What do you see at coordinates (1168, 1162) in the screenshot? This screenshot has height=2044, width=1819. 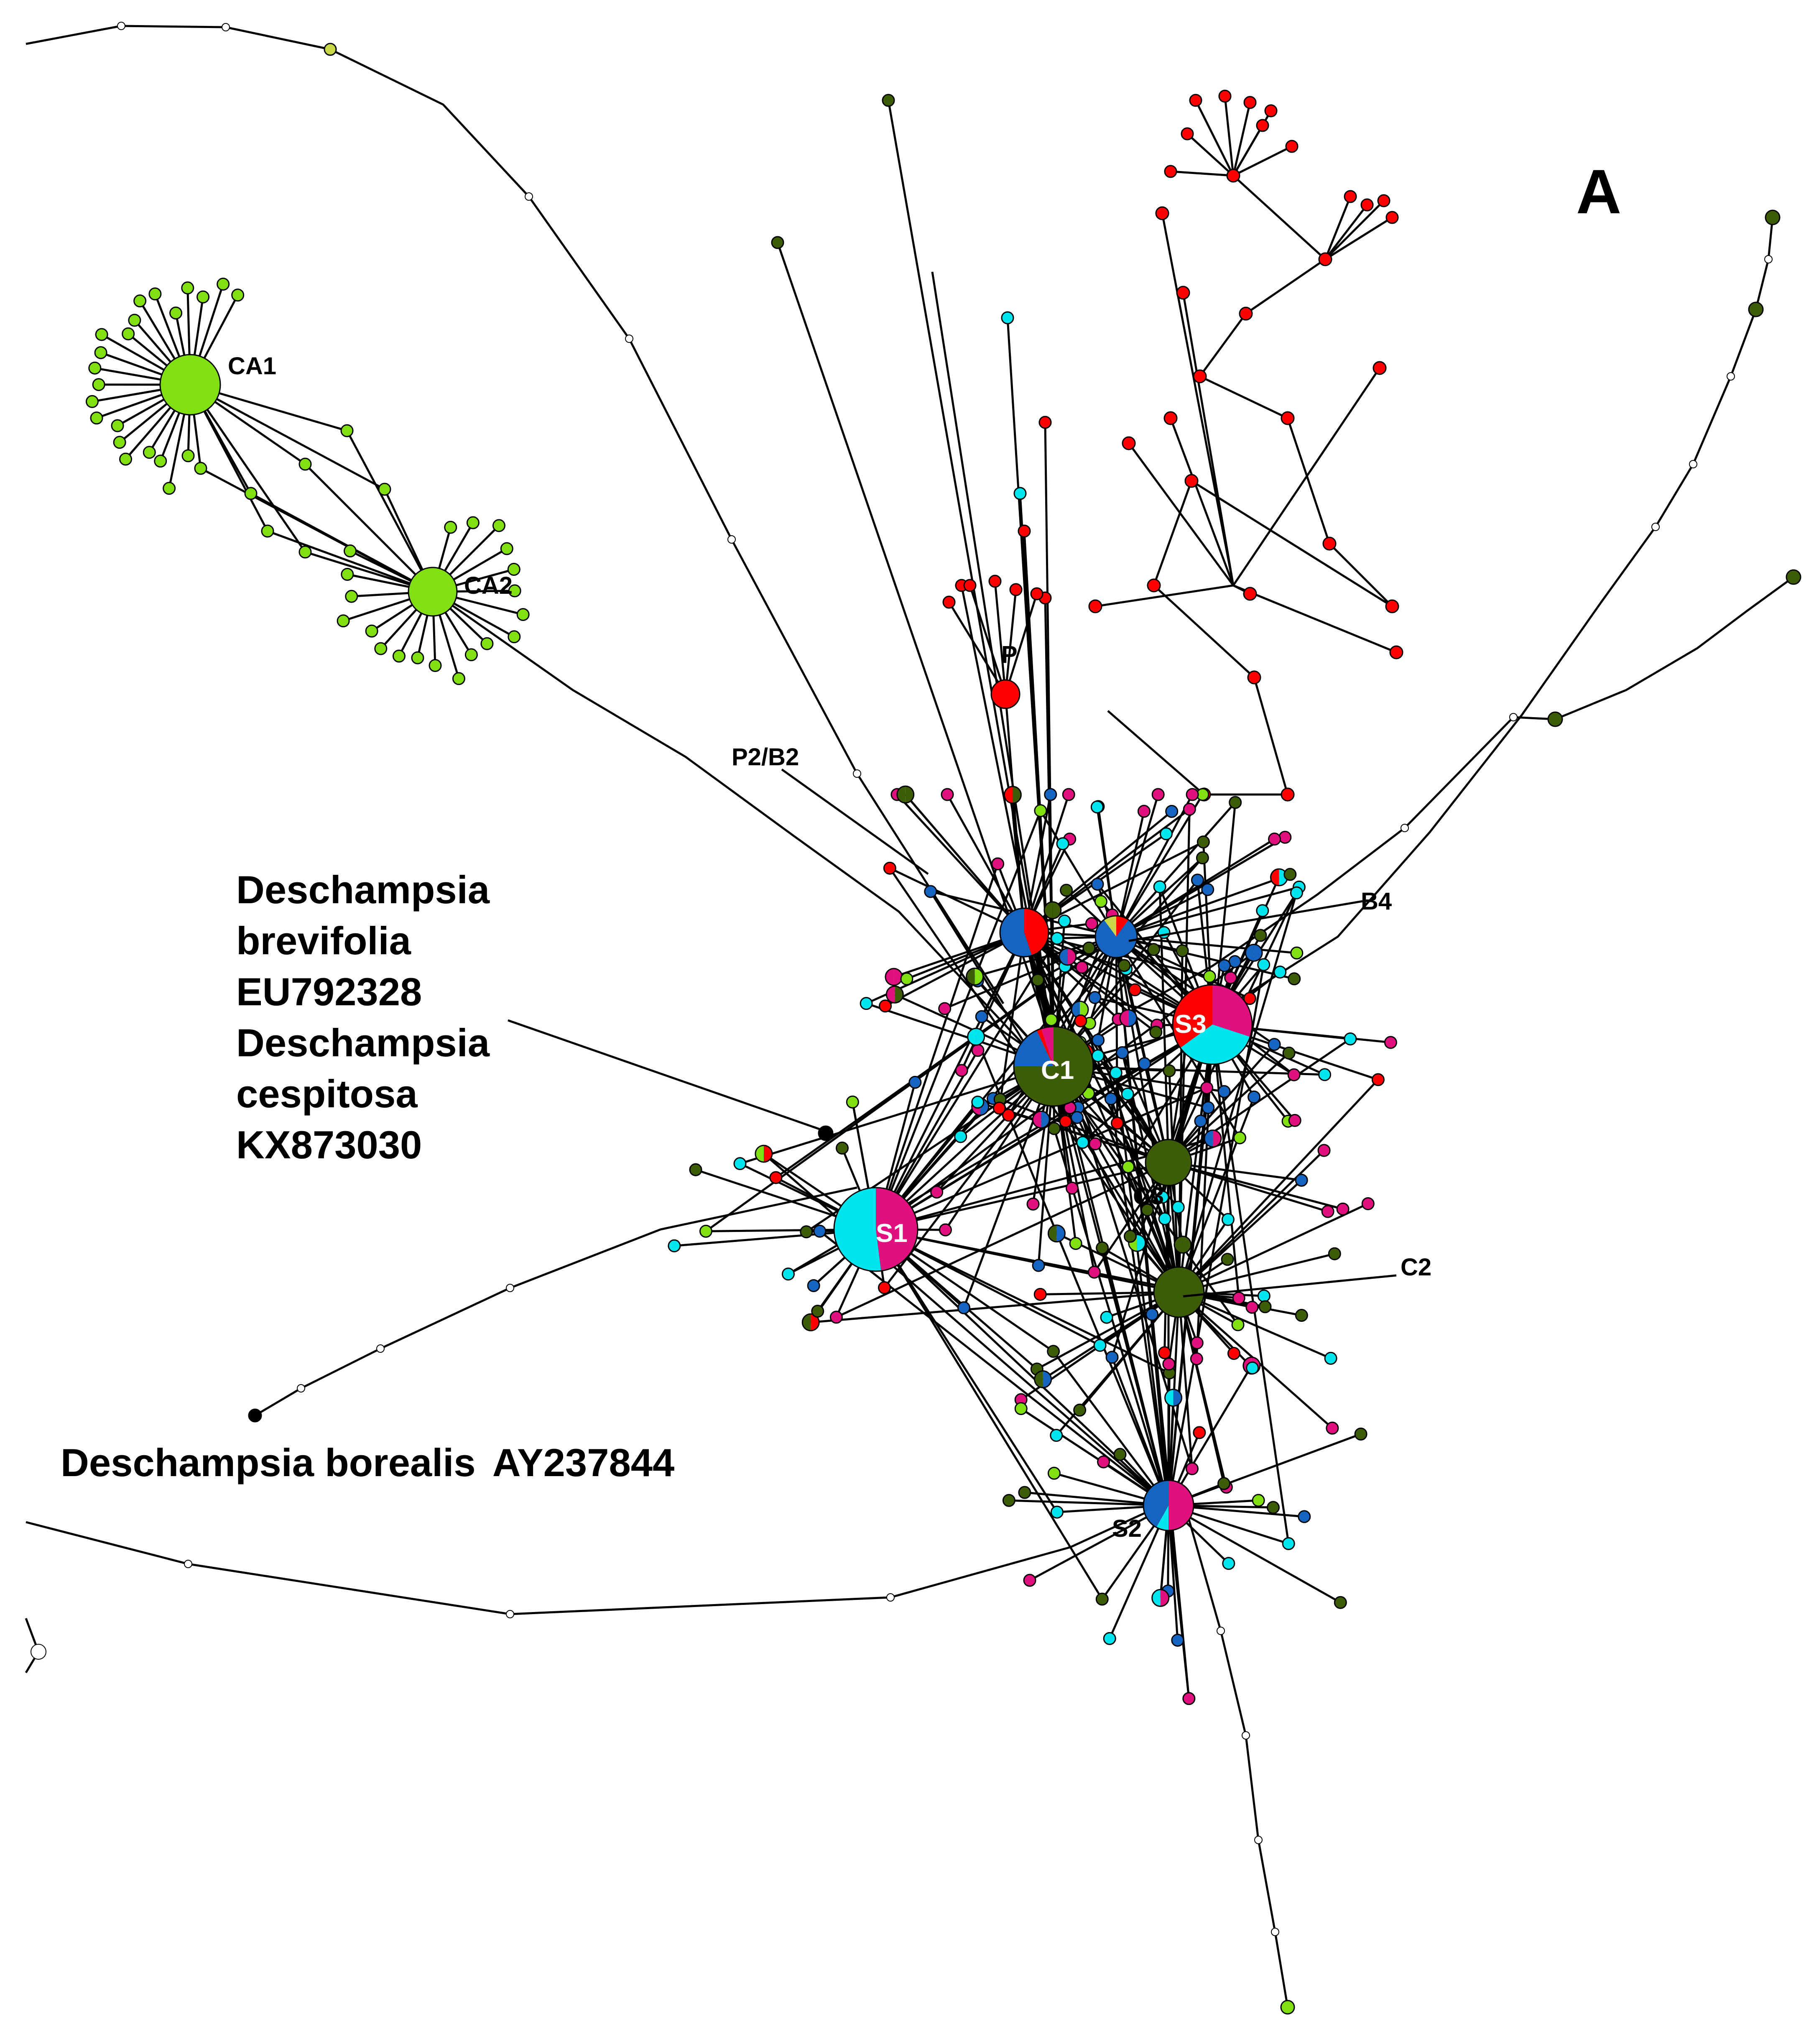 I see `hap-c3` at bounding box center [1168, 1162].